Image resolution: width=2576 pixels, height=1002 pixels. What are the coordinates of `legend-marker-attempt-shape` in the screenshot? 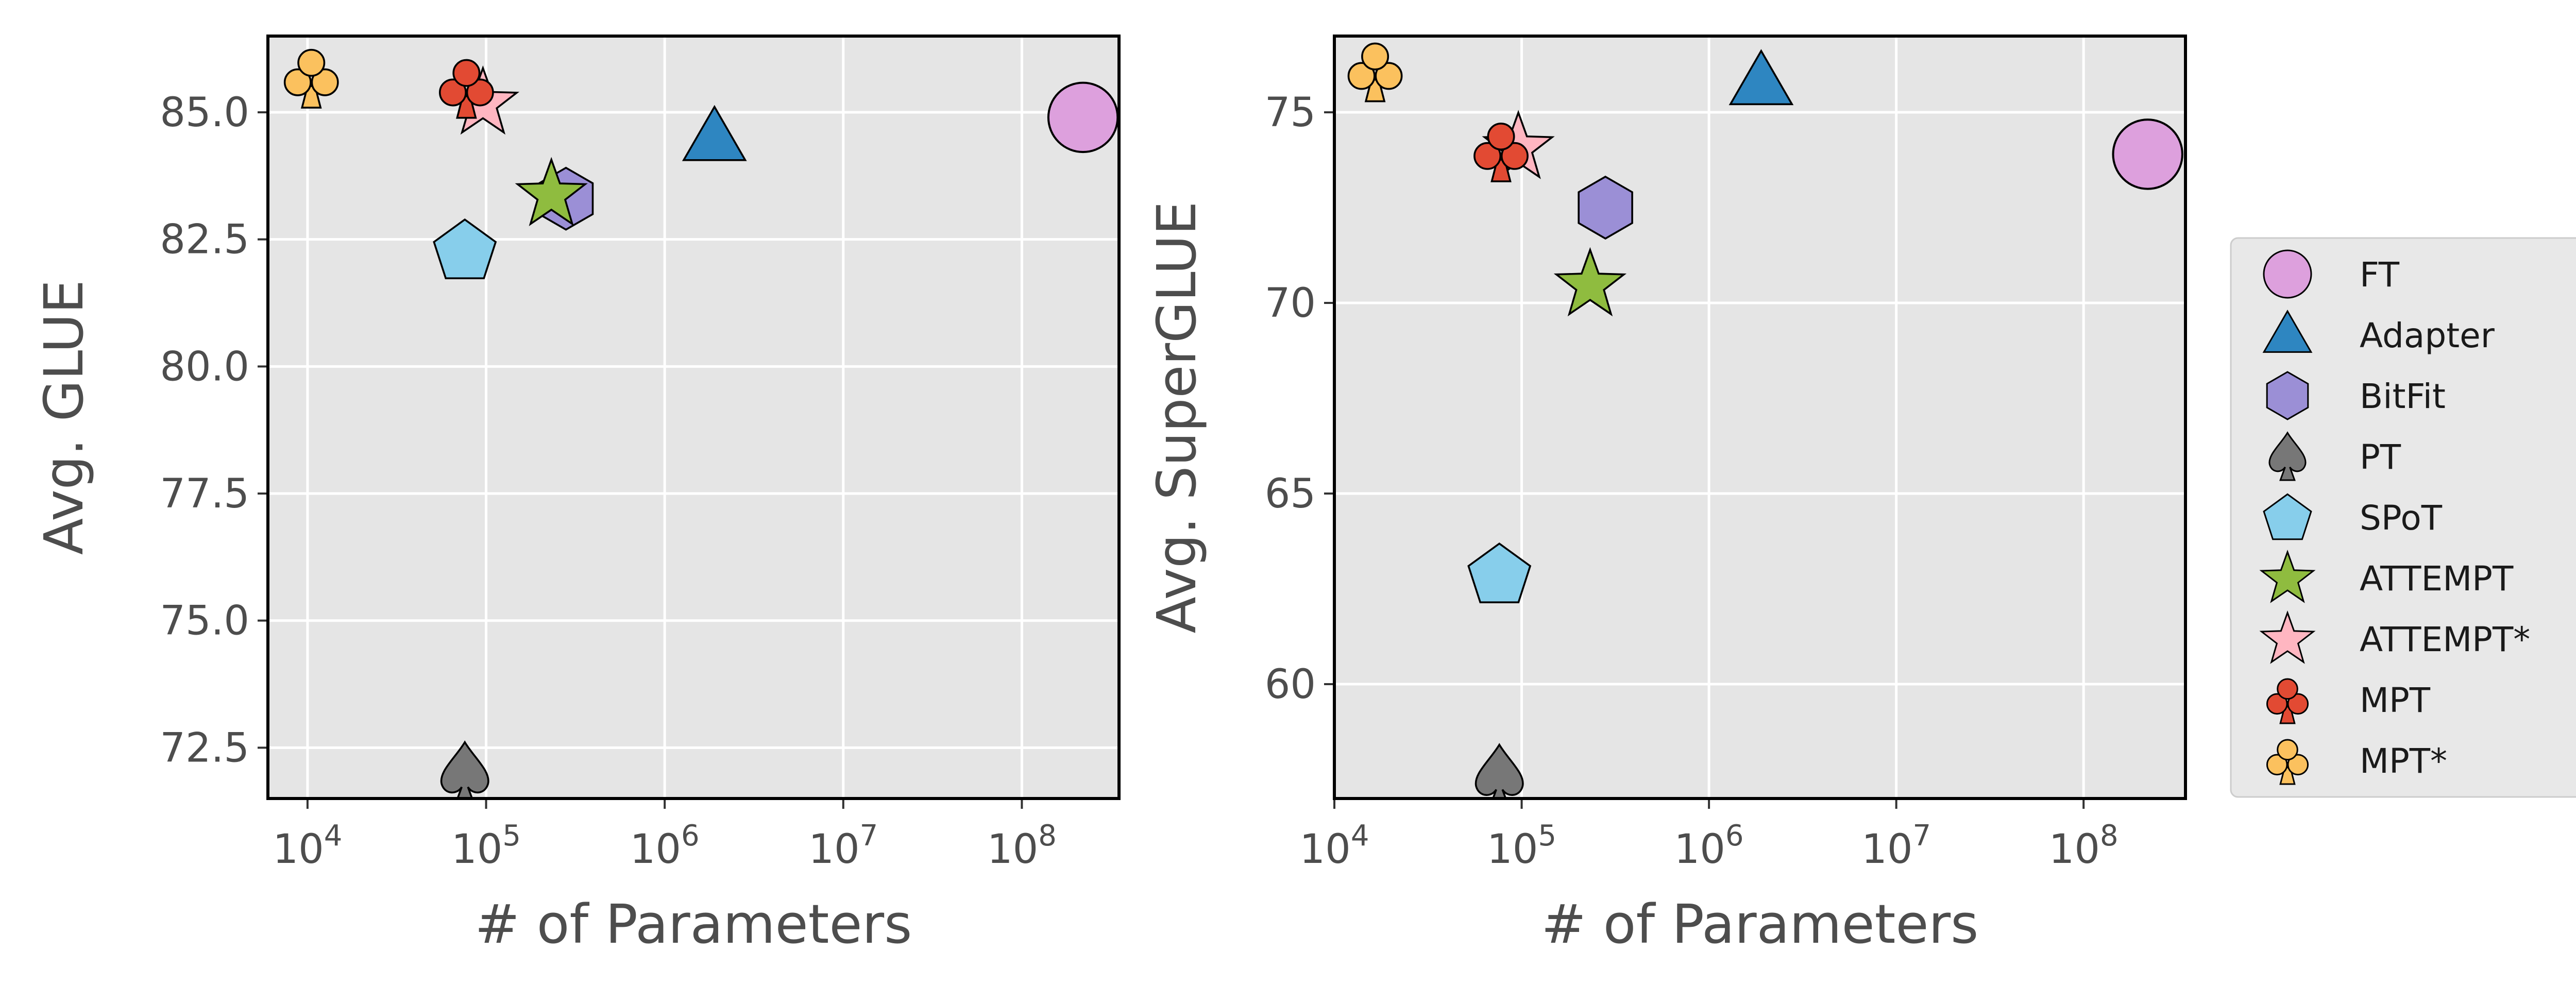 It's located at (2287, 576).